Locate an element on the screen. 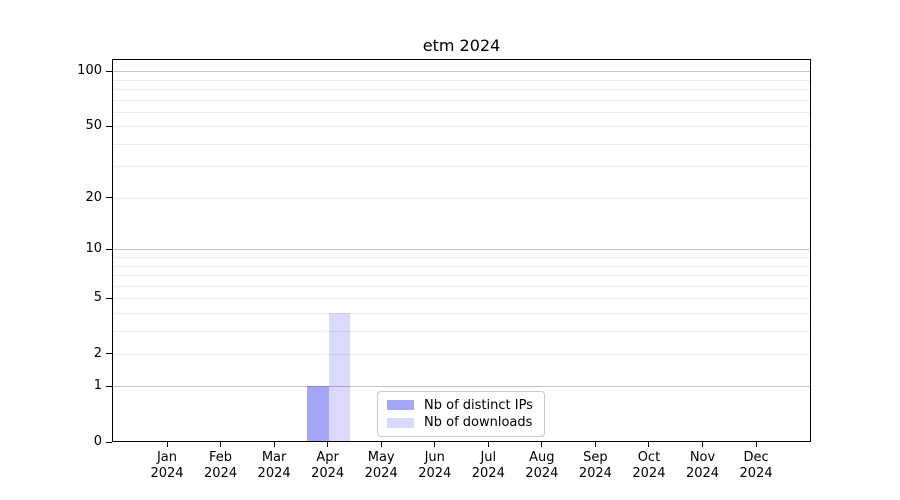 Image resolution: width=900 pixels, height=500 pixels. x-tick-label: Oct 2024 is located at coordinates (649, 465).